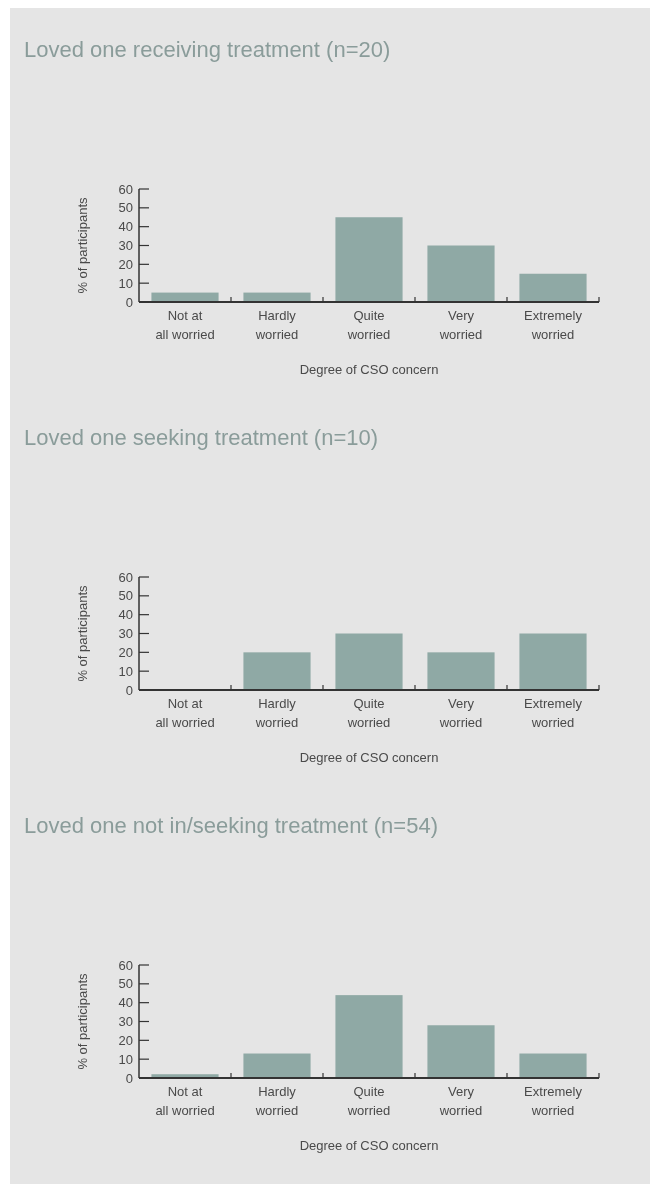  Describe the element at coordinates (207, 49) in the screenshot. I see `chart-title: Loved one receiving treatment (n=20)` at that location.